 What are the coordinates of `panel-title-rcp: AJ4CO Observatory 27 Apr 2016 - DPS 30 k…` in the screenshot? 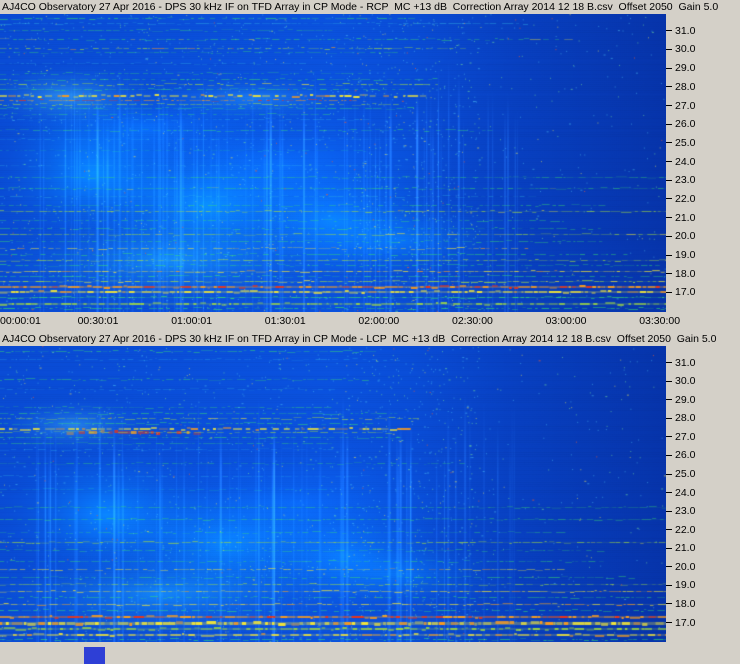 It's located at (370, 7).